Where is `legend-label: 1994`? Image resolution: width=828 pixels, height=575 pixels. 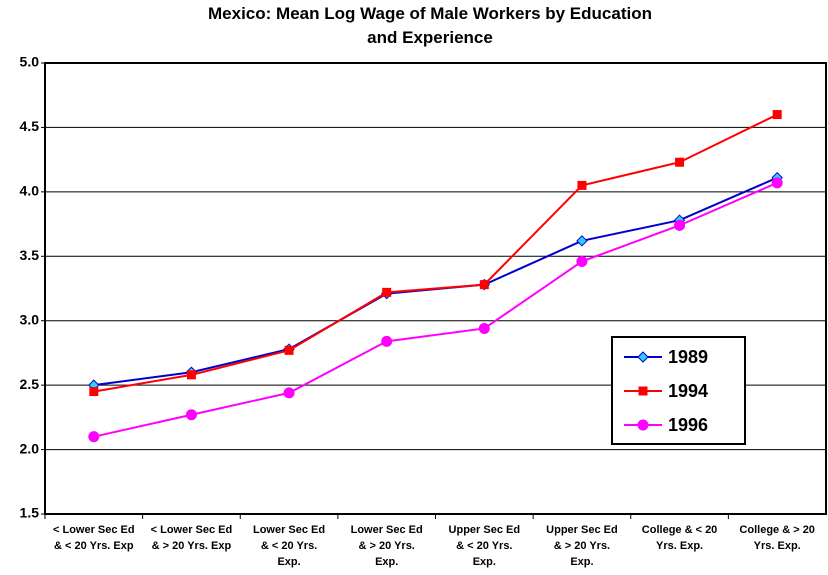
legend-label: 1994 is located at coordinates (688, 391).